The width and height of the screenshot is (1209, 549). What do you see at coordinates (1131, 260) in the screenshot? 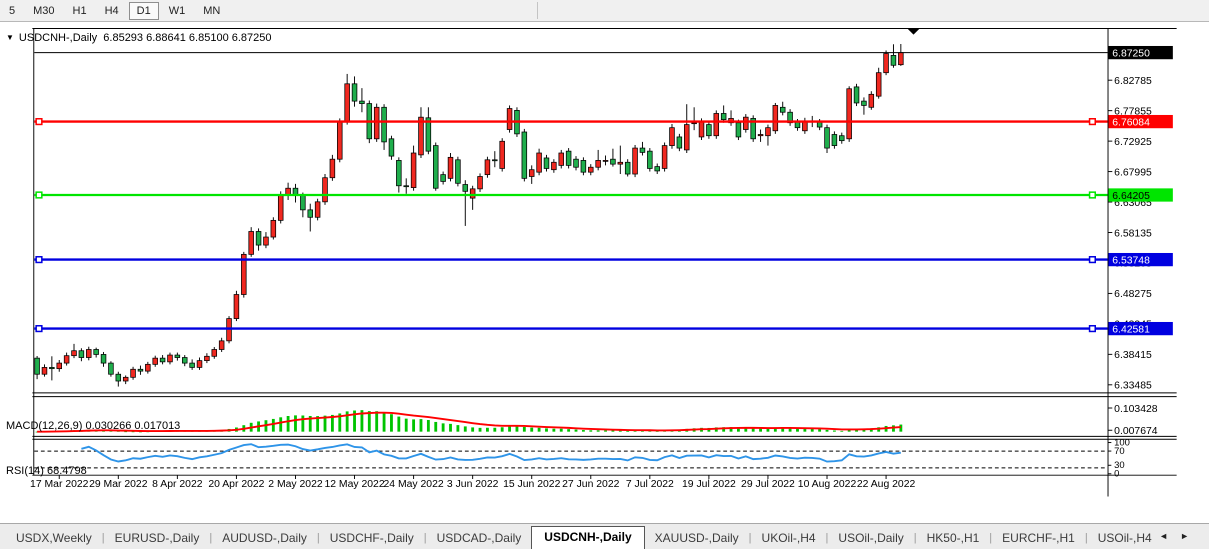
I see `price-badge-label: 6.53748` at bounding box center [1131, 260].